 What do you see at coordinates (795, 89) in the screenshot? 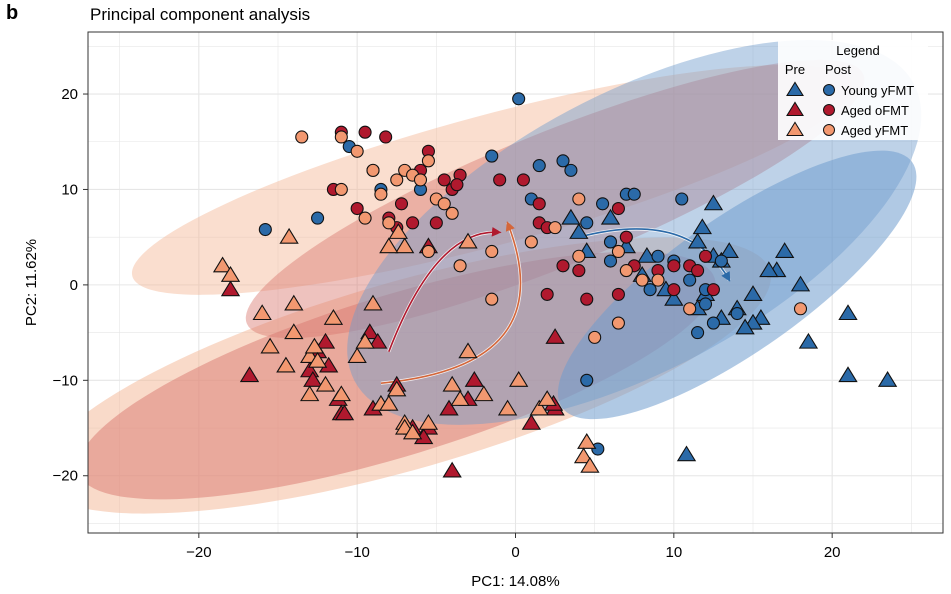
I see `legend-marker-pre-young` at bounding box center [795, 89].